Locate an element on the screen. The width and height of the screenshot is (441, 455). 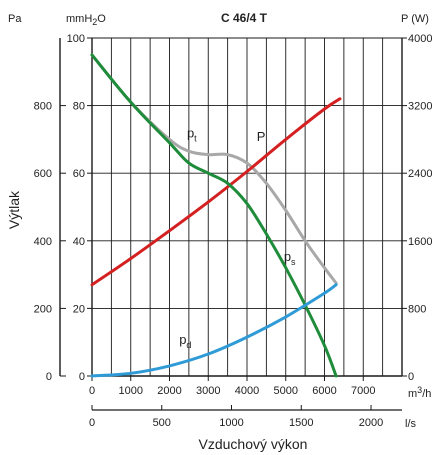
mmh2o-tick-label: 60 is located at coordinates (79, 174).